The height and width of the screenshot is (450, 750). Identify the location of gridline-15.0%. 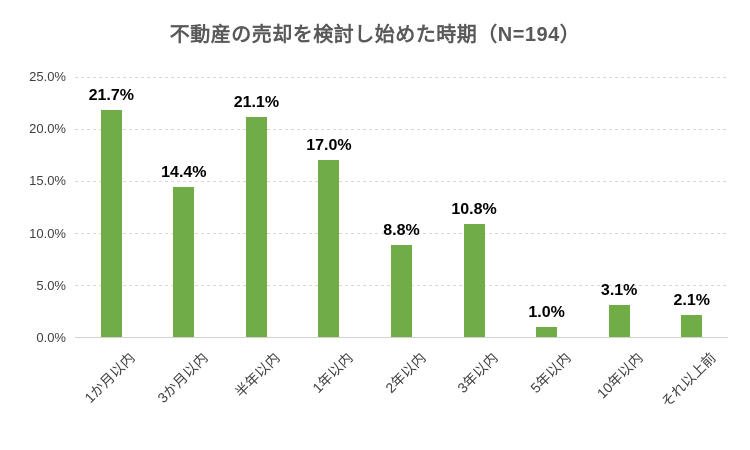
(401, 181).